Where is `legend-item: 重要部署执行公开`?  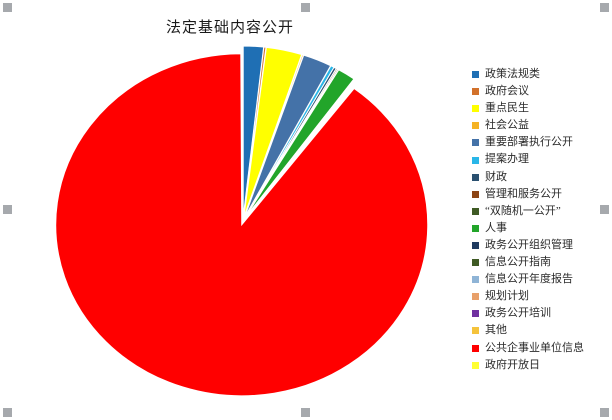
legend-item: 重要部署执行公开 is located at coordinates (540, 142).